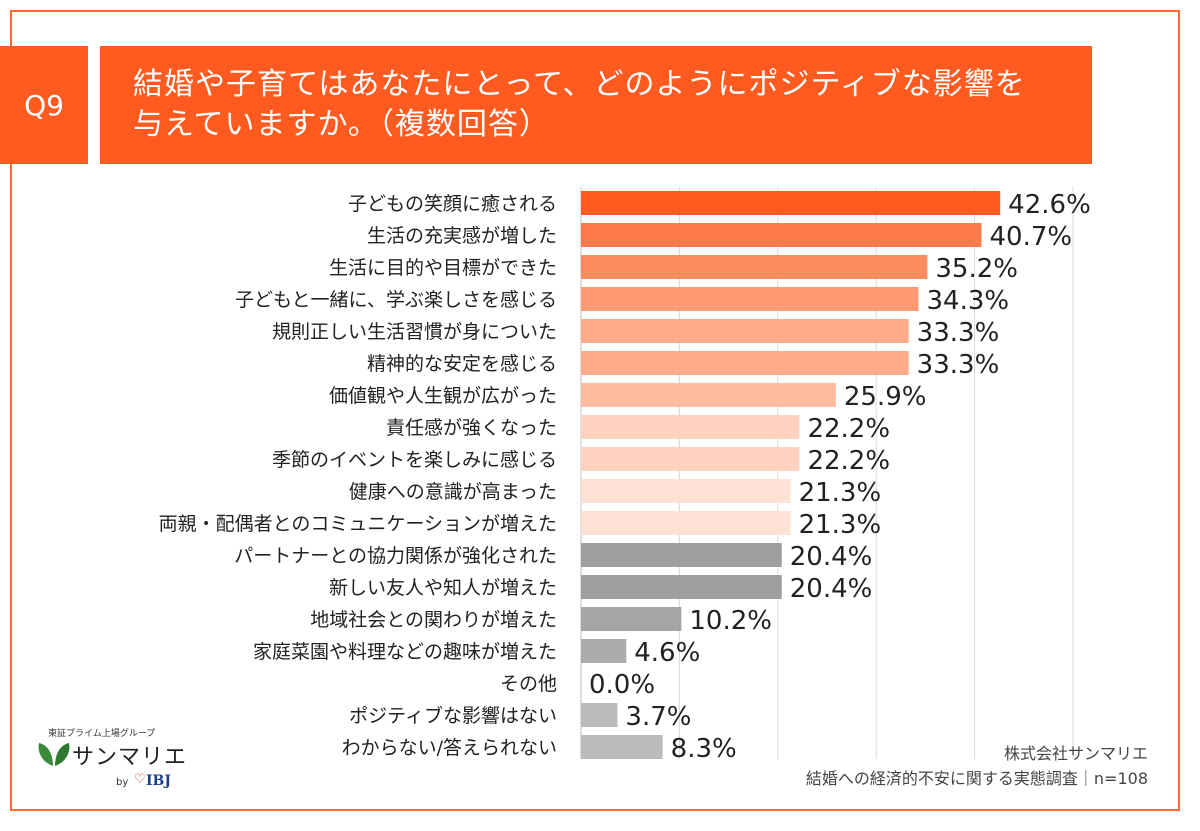 Image resolution: width=1200 pixels, height=831 pixels. Describe the element at coordinates (977, 766) in the screenshot. I see `source-note: 株式会社サンマリエ 結婚への経済的不安に関する実態調査｜n=108` at that location.